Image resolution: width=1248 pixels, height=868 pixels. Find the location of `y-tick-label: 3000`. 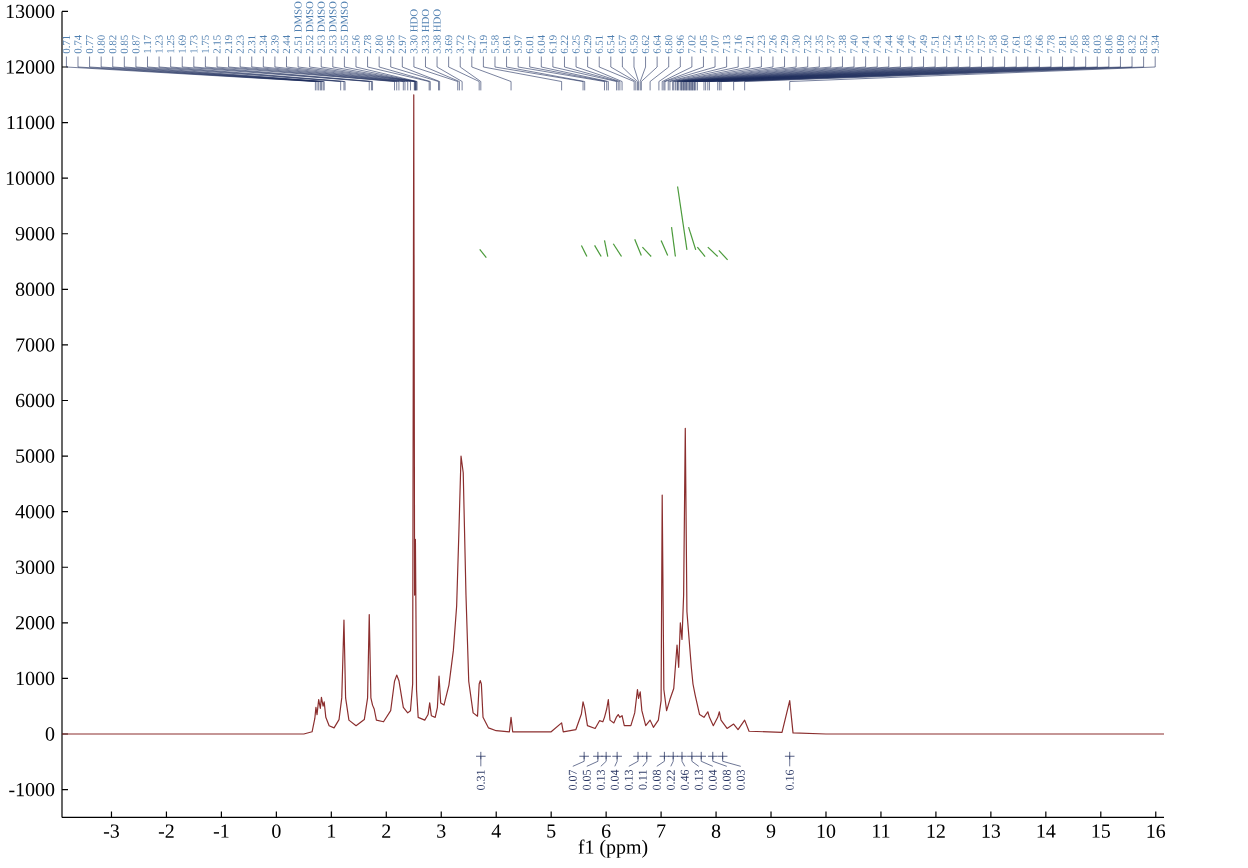

y-tick-label: 3000 is located at coordinates (35, 567).